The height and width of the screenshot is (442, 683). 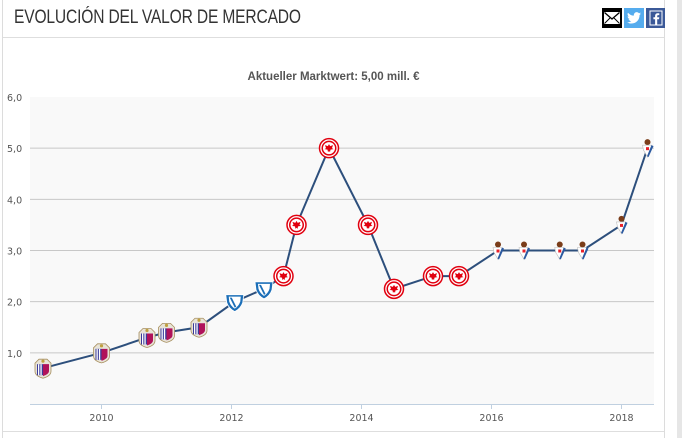 What do you see at coordinates (14, 149) in the screenshot?
I see `y-tick-label: 5,0` at bounding box center [14, 149].